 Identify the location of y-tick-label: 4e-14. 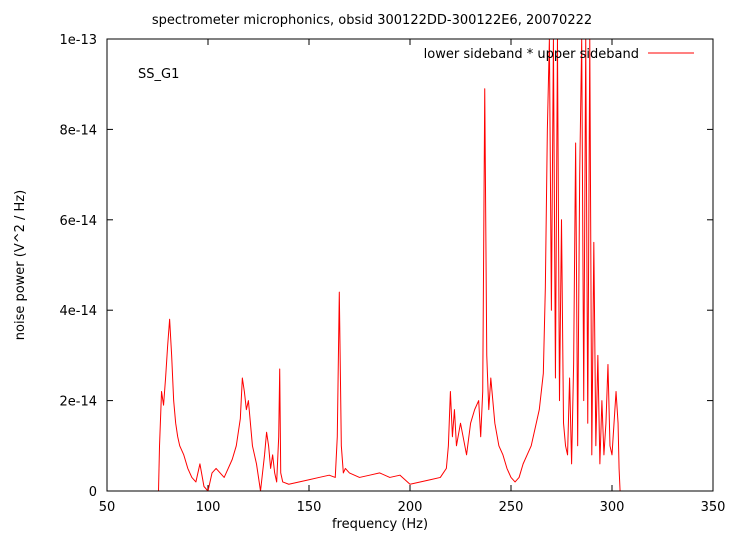
(78, 311).